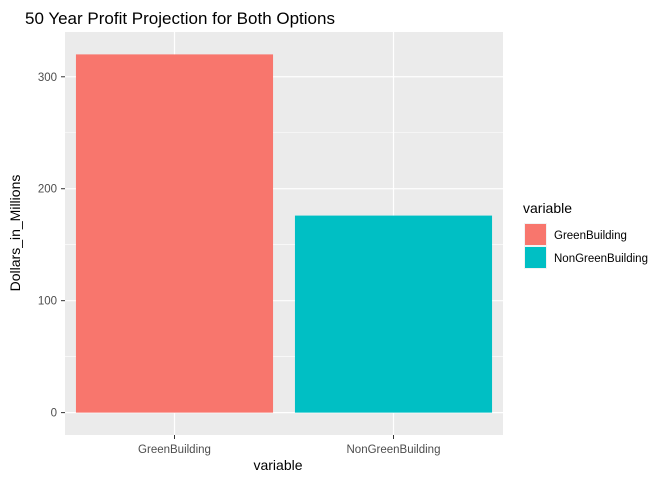  I want to click on legend-items: GreenBuilding NonGreenBuilding, so click(586, 246).